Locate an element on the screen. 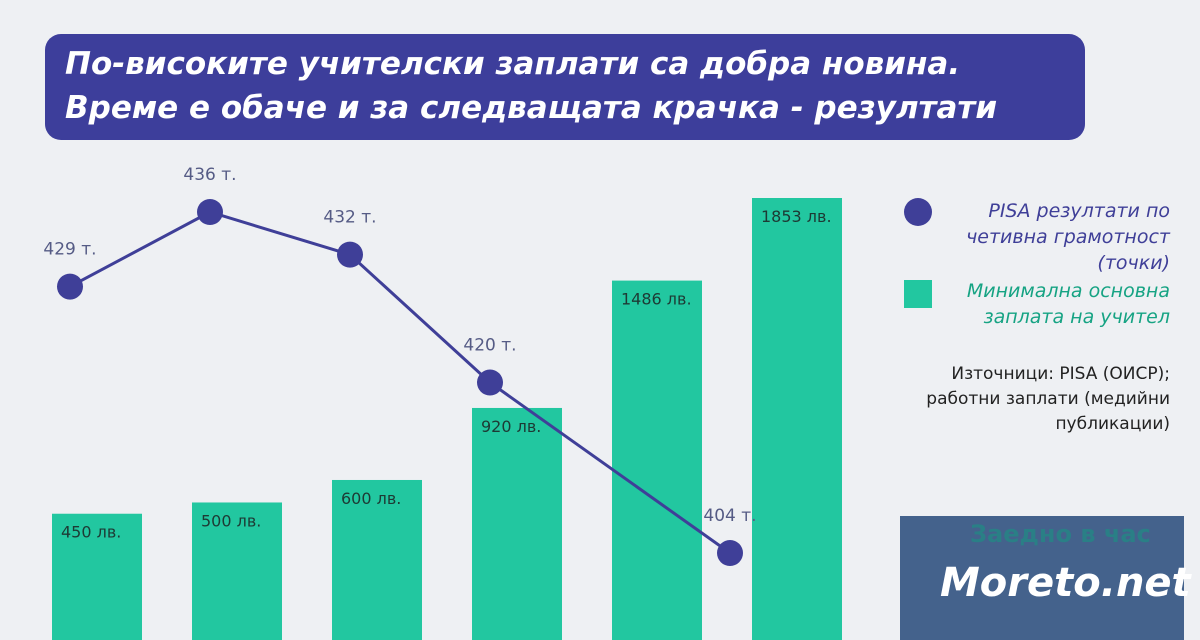  data-label: 429 т. is located at coordinates (69, 250).